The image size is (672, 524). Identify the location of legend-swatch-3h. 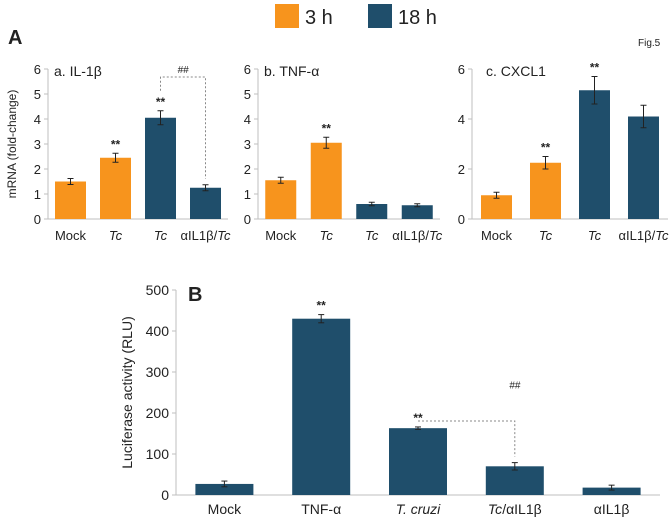
(287, 16).